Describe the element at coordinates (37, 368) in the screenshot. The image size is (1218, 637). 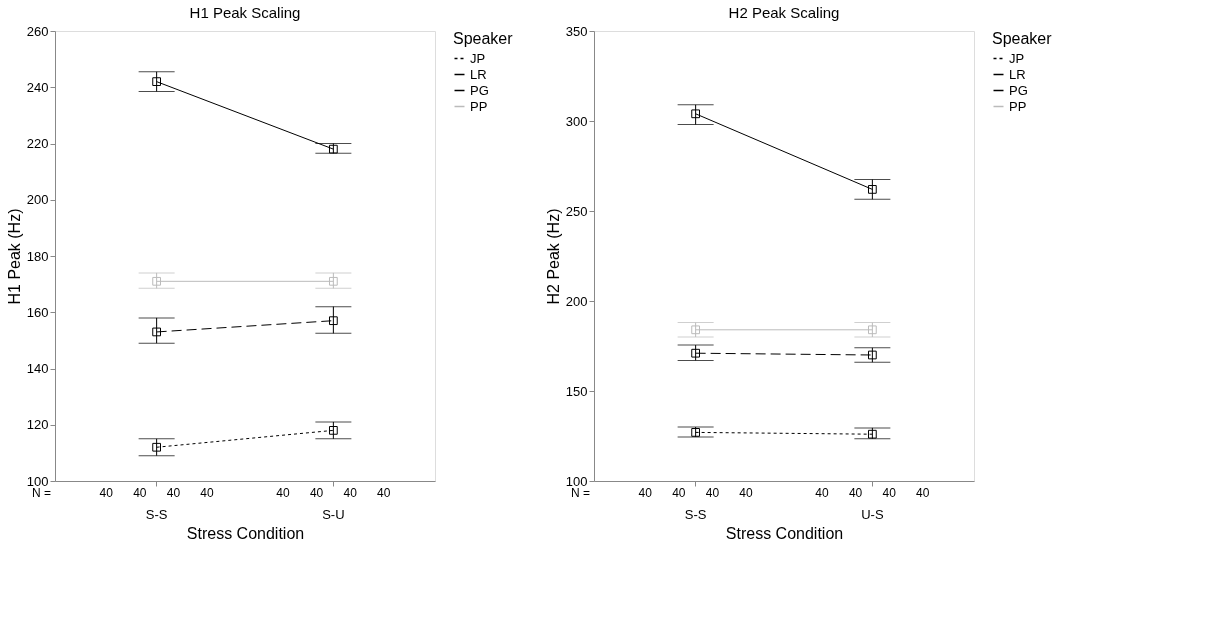
I see `y-tick-label: 140` at that location.